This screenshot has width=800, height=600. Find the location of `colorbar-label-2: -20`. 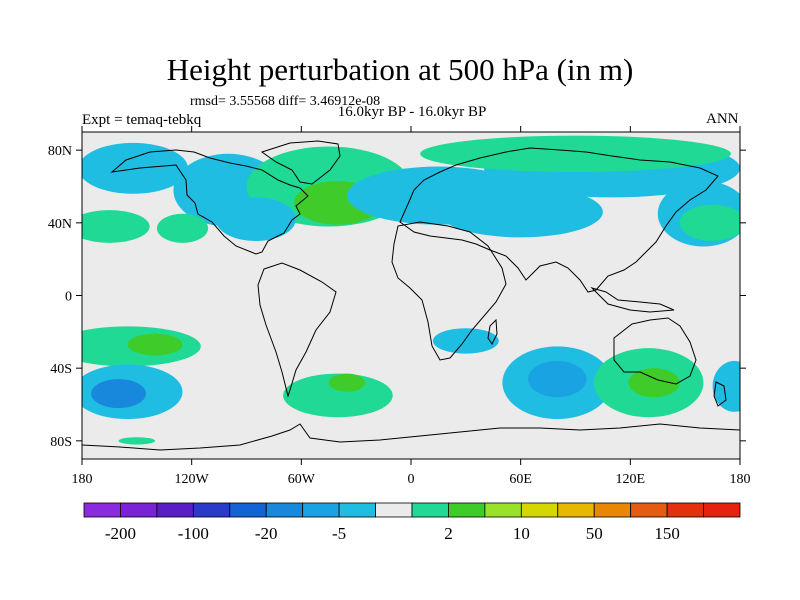

colorbar-label-2: -20 is located at coordinates (266, 533).